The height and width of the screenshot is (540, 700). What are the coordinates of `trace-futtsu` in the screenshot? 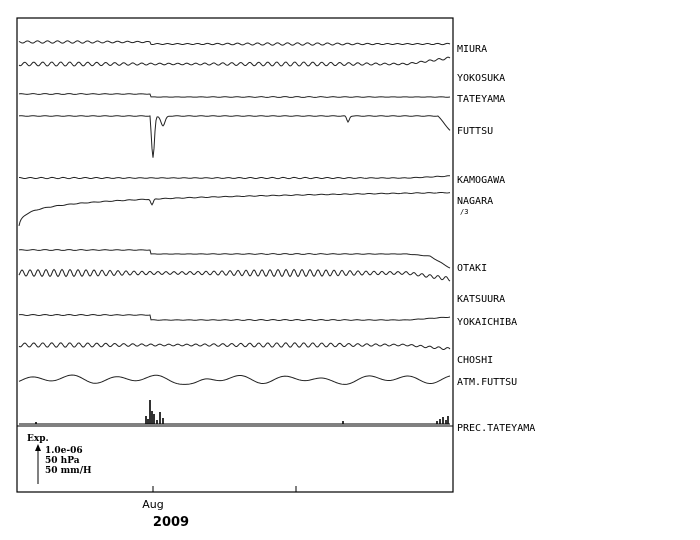 It's located at (234, 136).